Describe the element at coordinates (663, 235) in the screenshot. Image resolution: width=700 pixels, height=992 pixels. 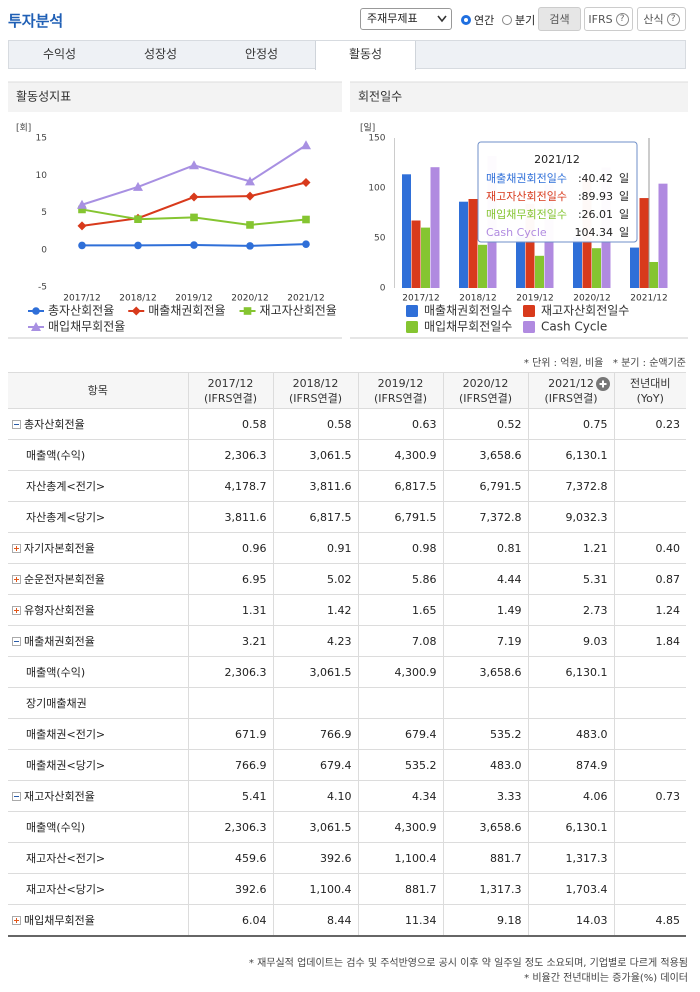
I see `bar` at that location.